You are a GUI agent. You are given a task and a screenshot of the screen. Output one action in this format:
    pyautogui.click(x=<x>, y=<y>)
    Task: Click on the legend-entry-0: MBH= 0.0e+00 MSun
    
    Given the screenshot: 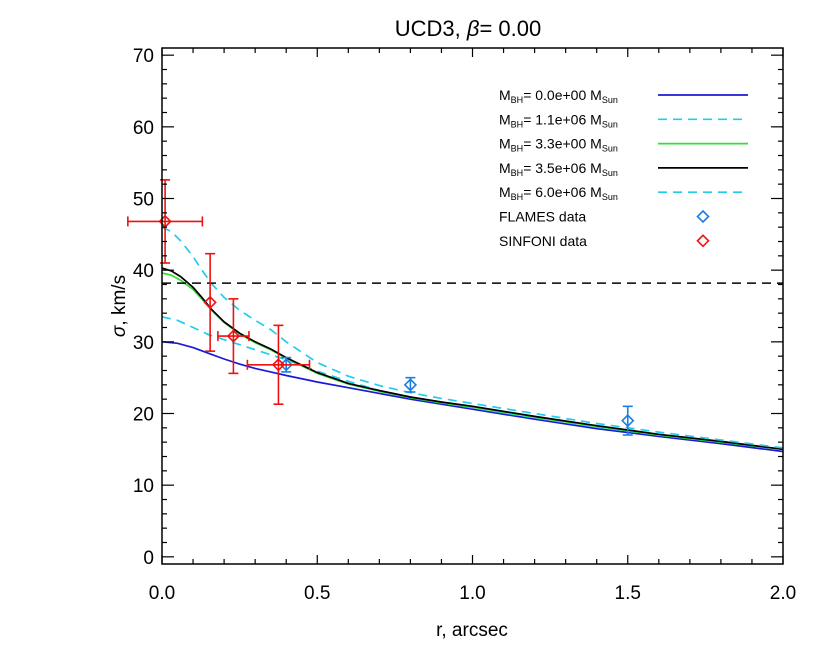 What is the action you would take?
    pyautogui.click(x=623, y=96)
    